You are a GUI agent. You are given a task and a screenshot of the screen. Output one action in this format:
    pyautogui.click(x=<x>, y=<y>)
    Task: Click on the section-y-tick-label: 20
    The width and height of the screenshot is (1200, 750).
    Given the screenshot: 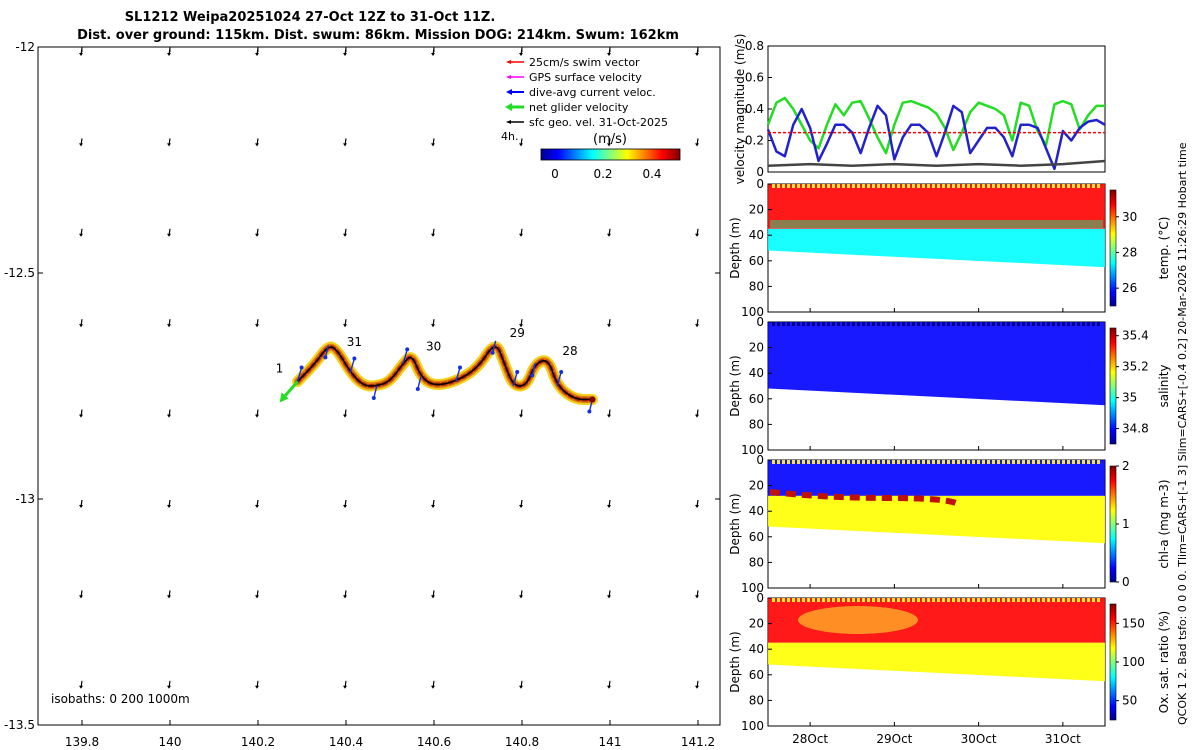 What is the action you would take?
    pyautogui.click(x=756, y=624)
    